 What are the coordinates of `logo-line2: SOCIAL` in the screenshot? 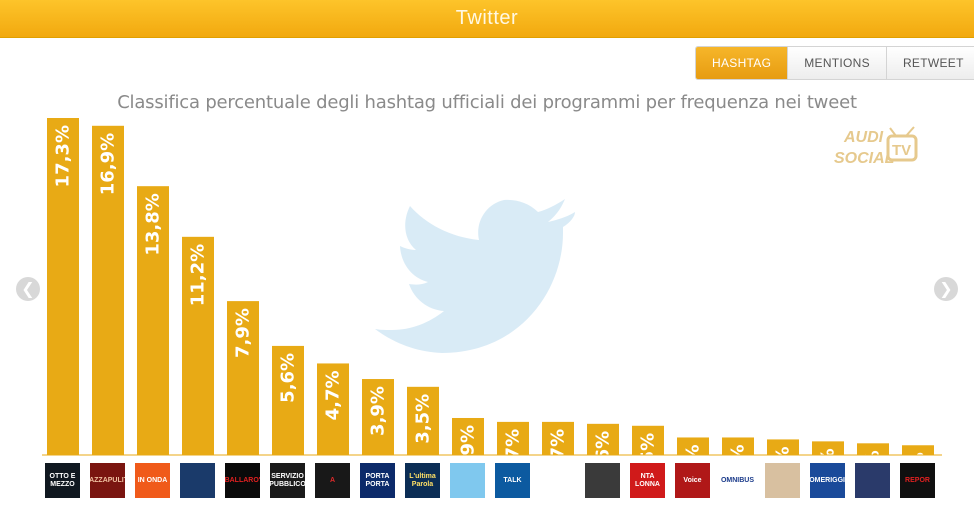 It's located at (864, 158).